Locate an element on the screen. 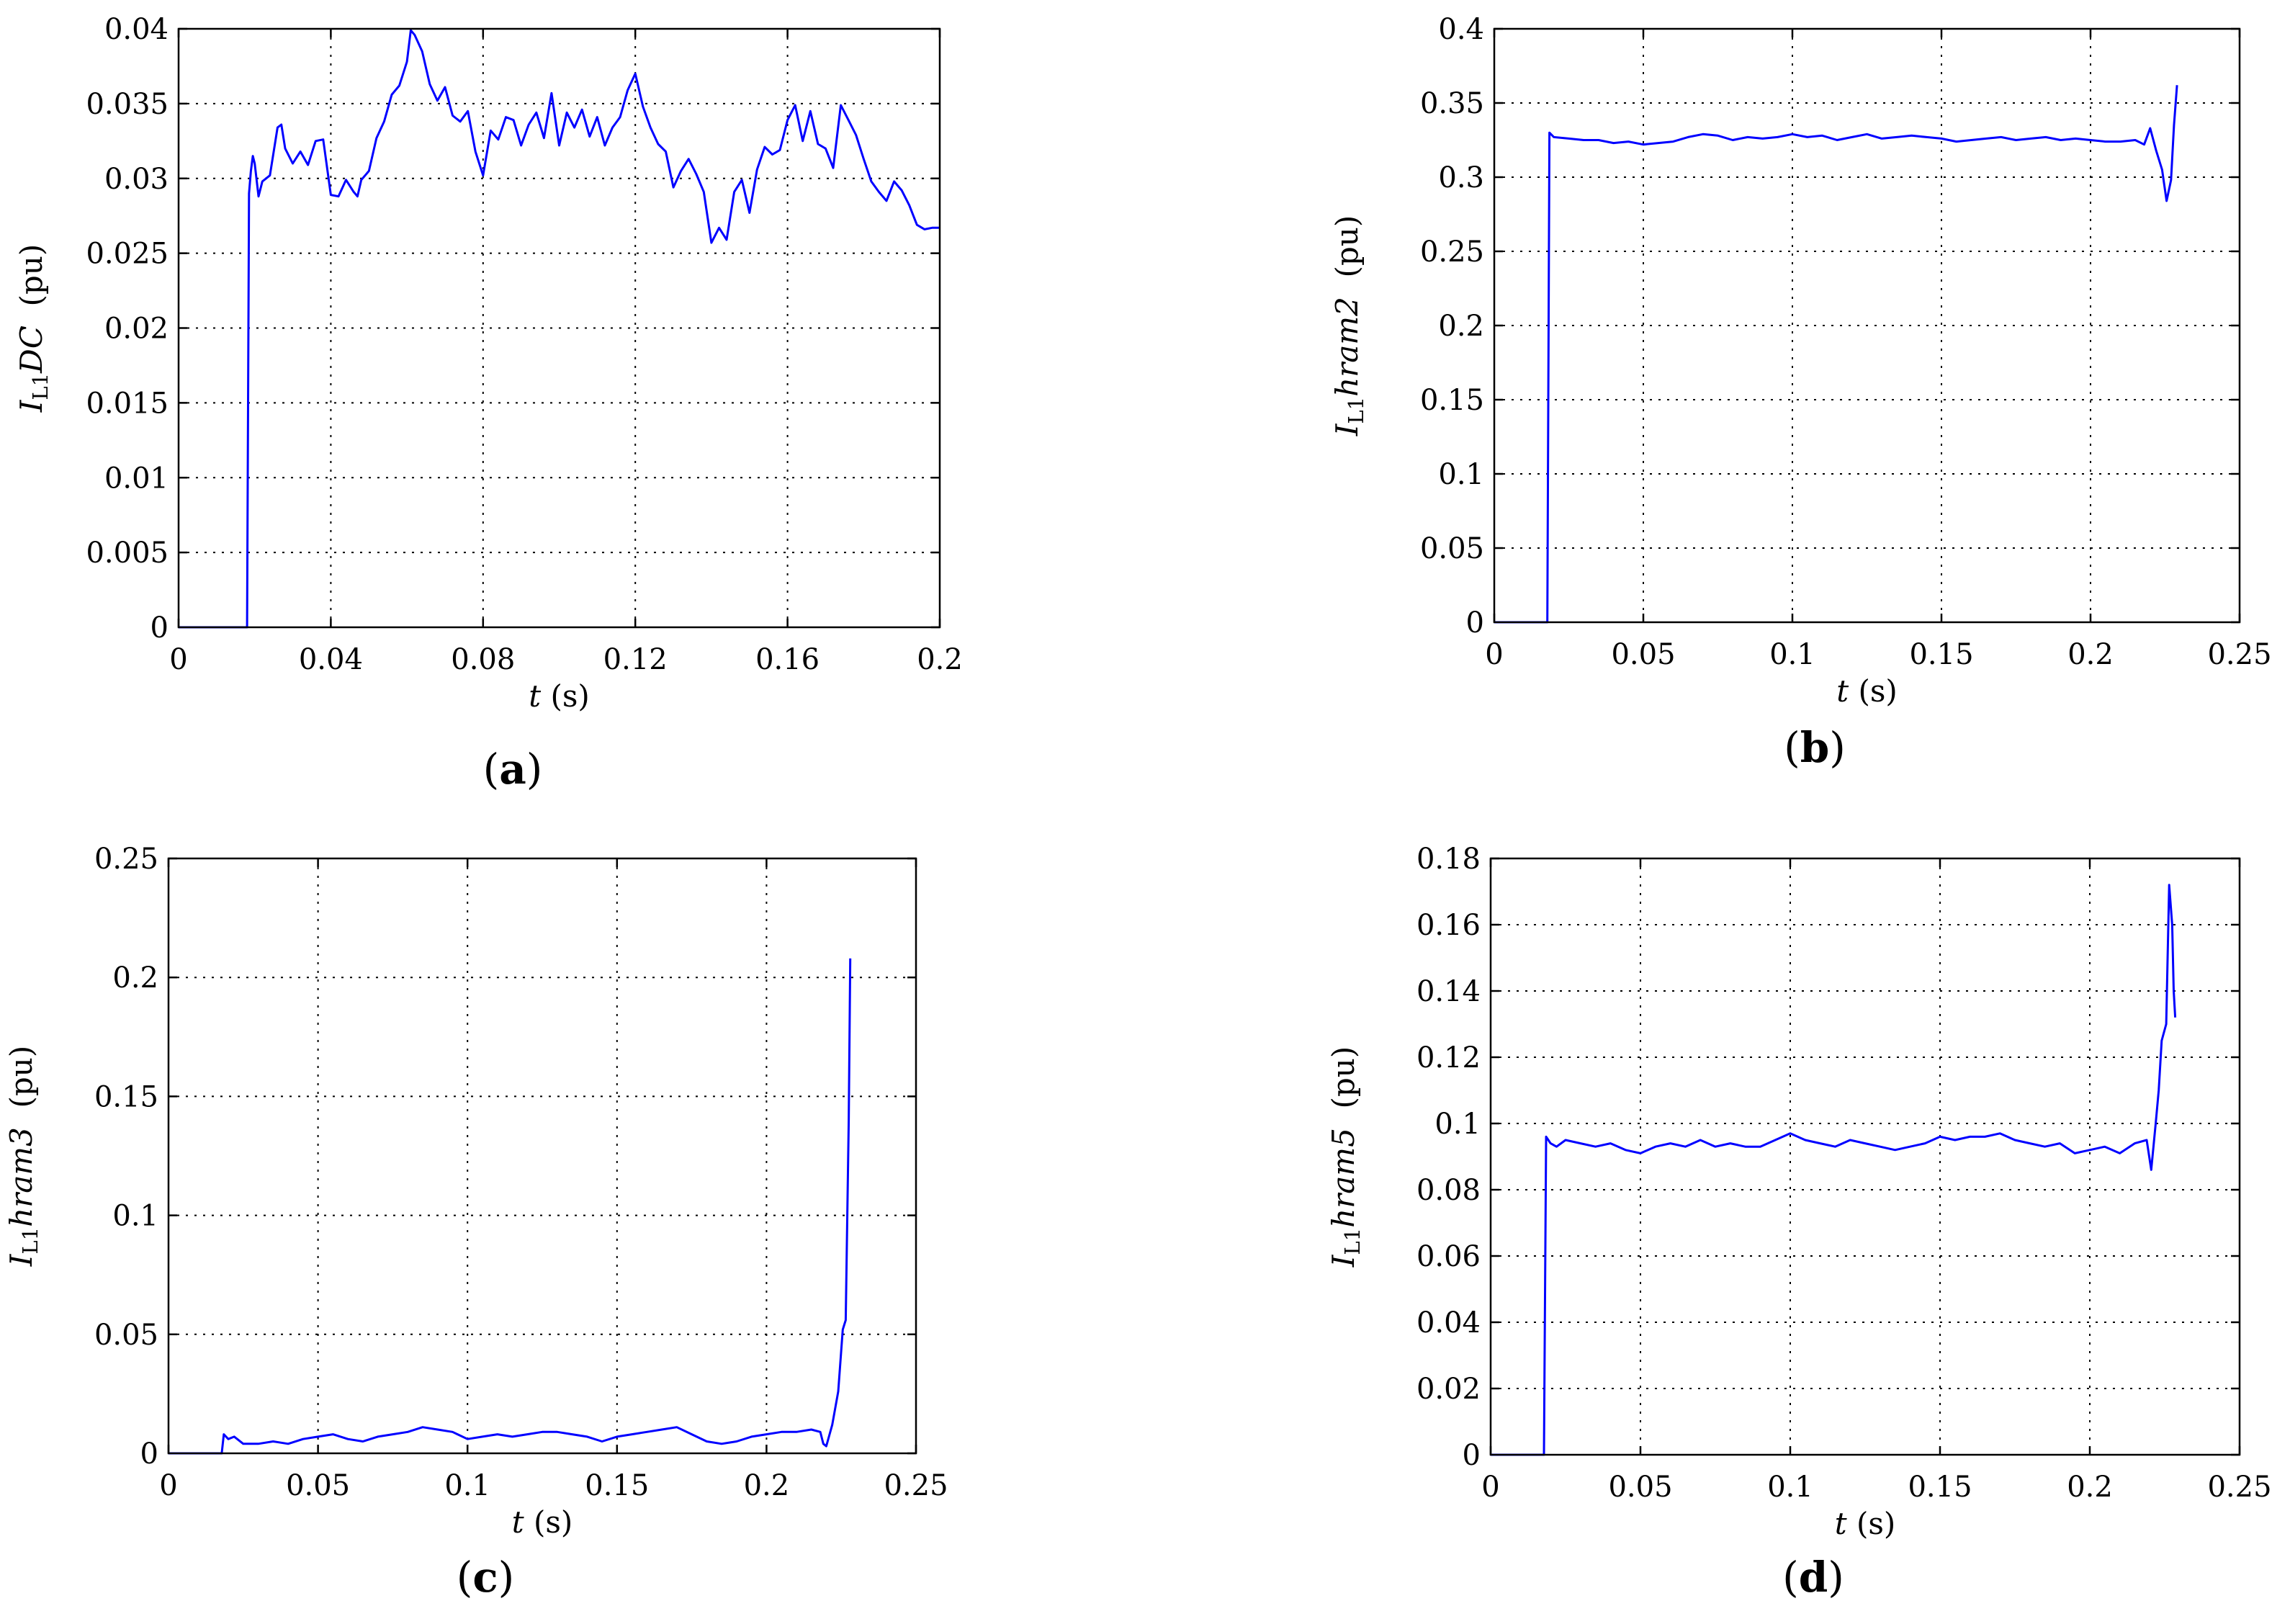 The image size is (2290, 1624). panel-label: (b) is located at coordinates (1815, 748).